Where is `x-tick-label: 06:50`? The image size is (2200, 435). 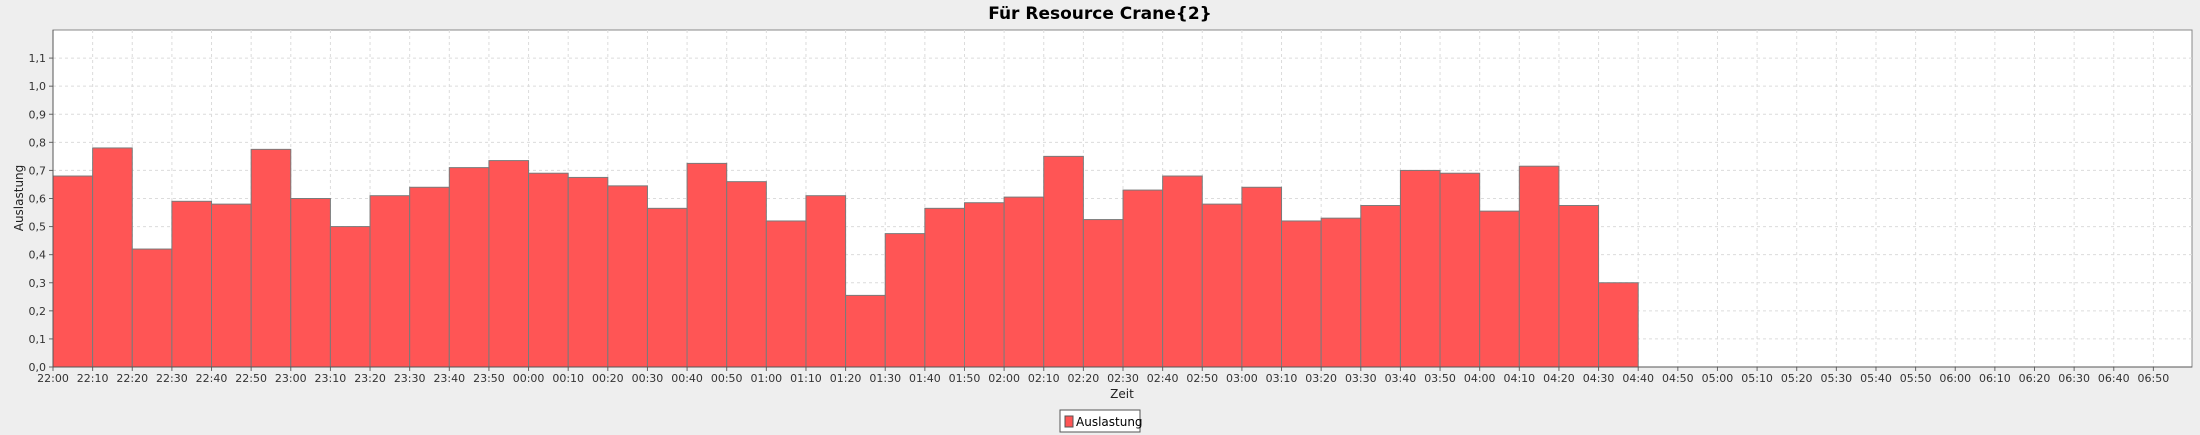
x-tick-label: 06:50 is located at coordinates (2154, 378).